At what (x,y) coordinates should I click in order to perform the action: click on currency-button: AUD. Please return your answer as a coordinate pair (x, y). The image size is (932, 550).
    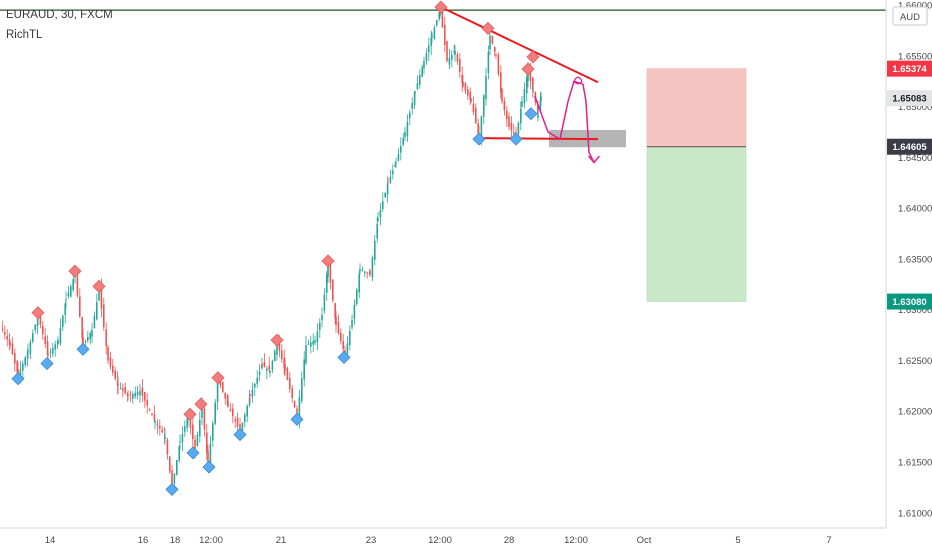
    Looking at the image, I should click on (910, 16).